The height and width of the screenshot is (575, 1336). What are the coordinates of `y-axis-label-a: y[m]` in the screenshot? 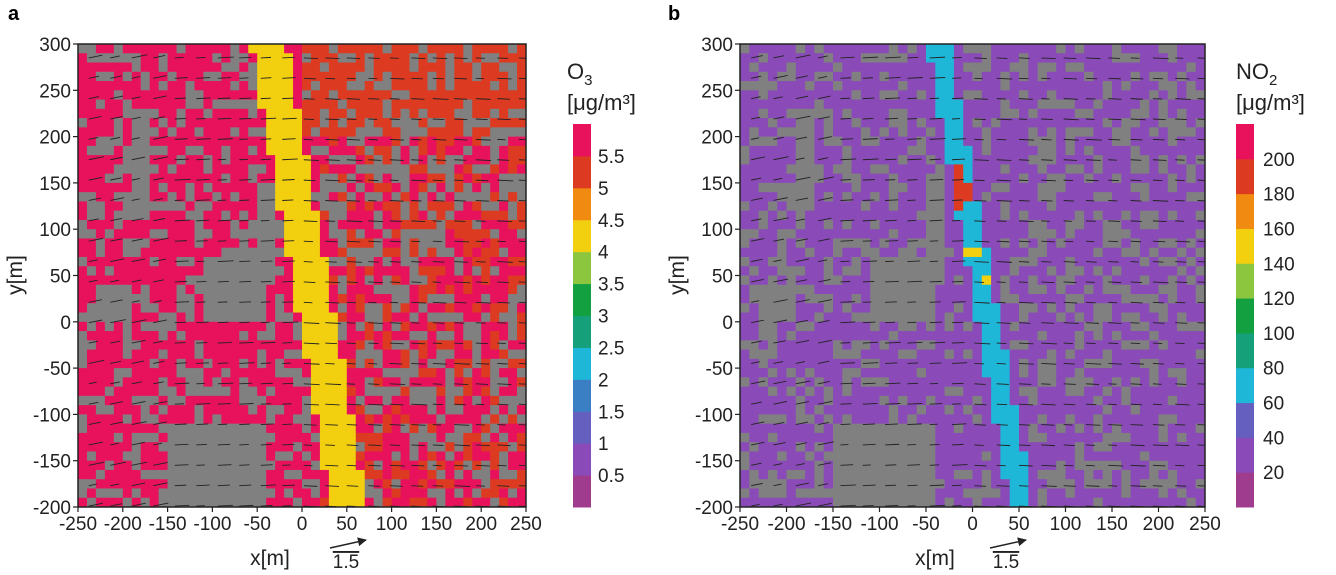 It's located at (15, 275).